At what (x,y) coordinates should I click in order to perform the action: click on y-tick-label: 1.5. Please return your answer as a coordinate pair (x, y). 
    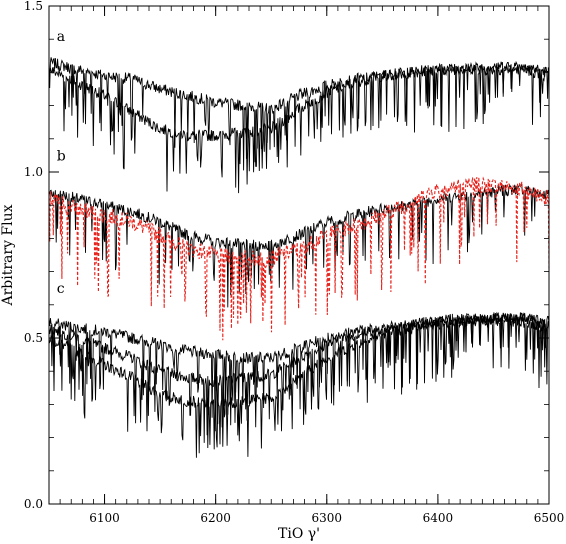
    Looking at the image, I should click on (33, 6).